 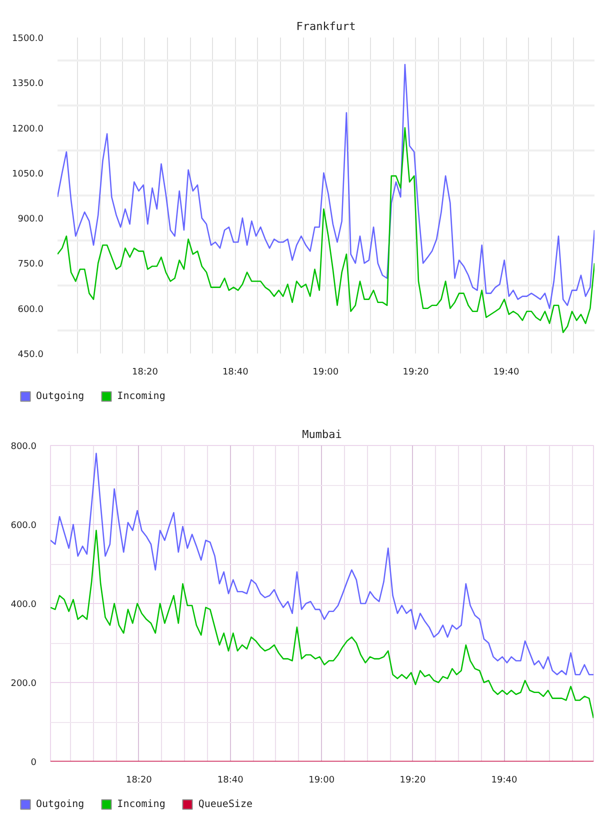 What do you see at coordinates (23, 605) in the screenshot?
I see `y-tick-label: 400.0` at bounding box center [23, 605].